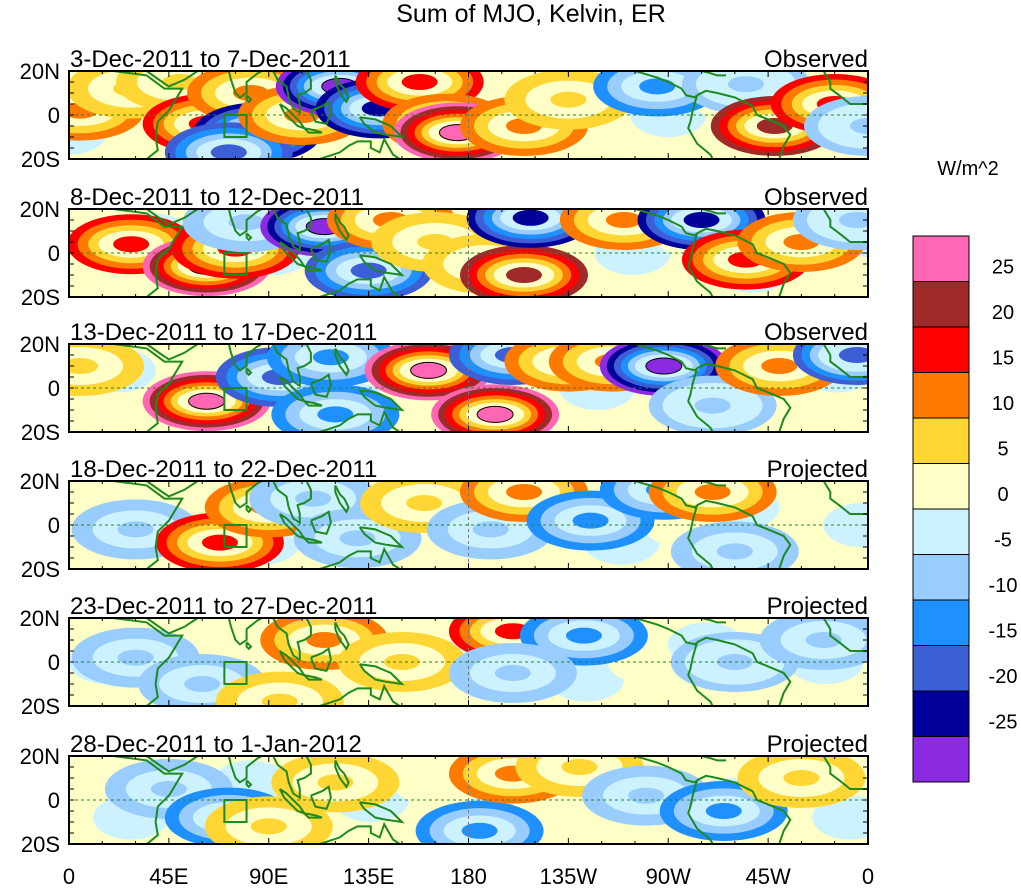 The width and height of the screenshot is (1021, 889). Describe the element at coordinates (1002, 495) in the screenshot. I see `colorbar-tick-label: 0` at that location.